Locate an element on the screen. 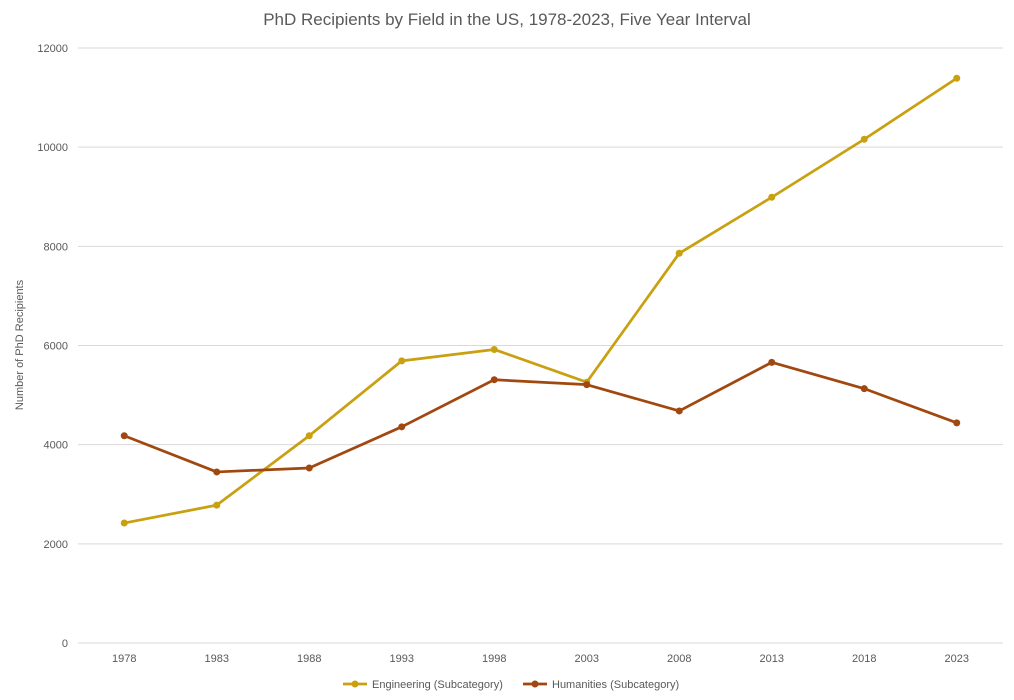 The image size is (1014, 700). x-tick-label: 1998 is located at coordinates (494, 659).